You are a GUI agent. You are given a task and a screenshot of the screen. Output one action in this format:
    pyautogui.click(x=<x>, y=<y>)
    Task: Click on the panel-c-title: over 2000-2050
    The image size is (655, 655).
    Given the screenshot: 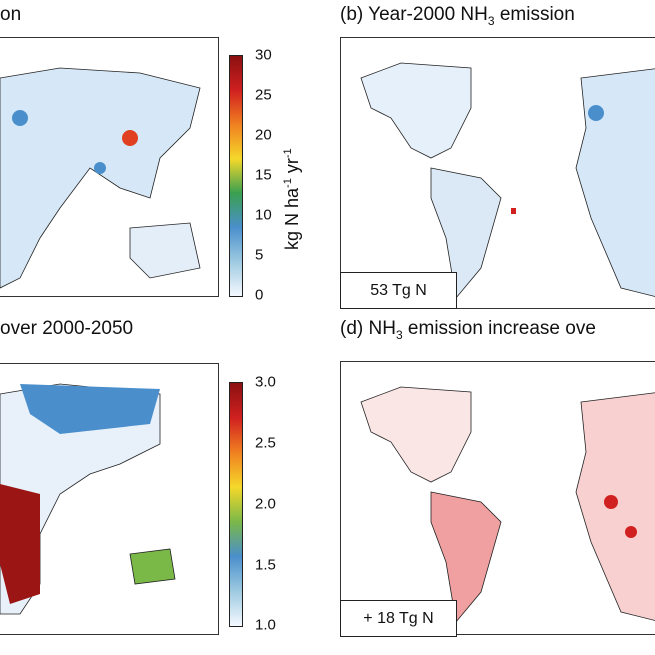 What is the action you would take?
    pyautogui.click(x=67, y=328)
    